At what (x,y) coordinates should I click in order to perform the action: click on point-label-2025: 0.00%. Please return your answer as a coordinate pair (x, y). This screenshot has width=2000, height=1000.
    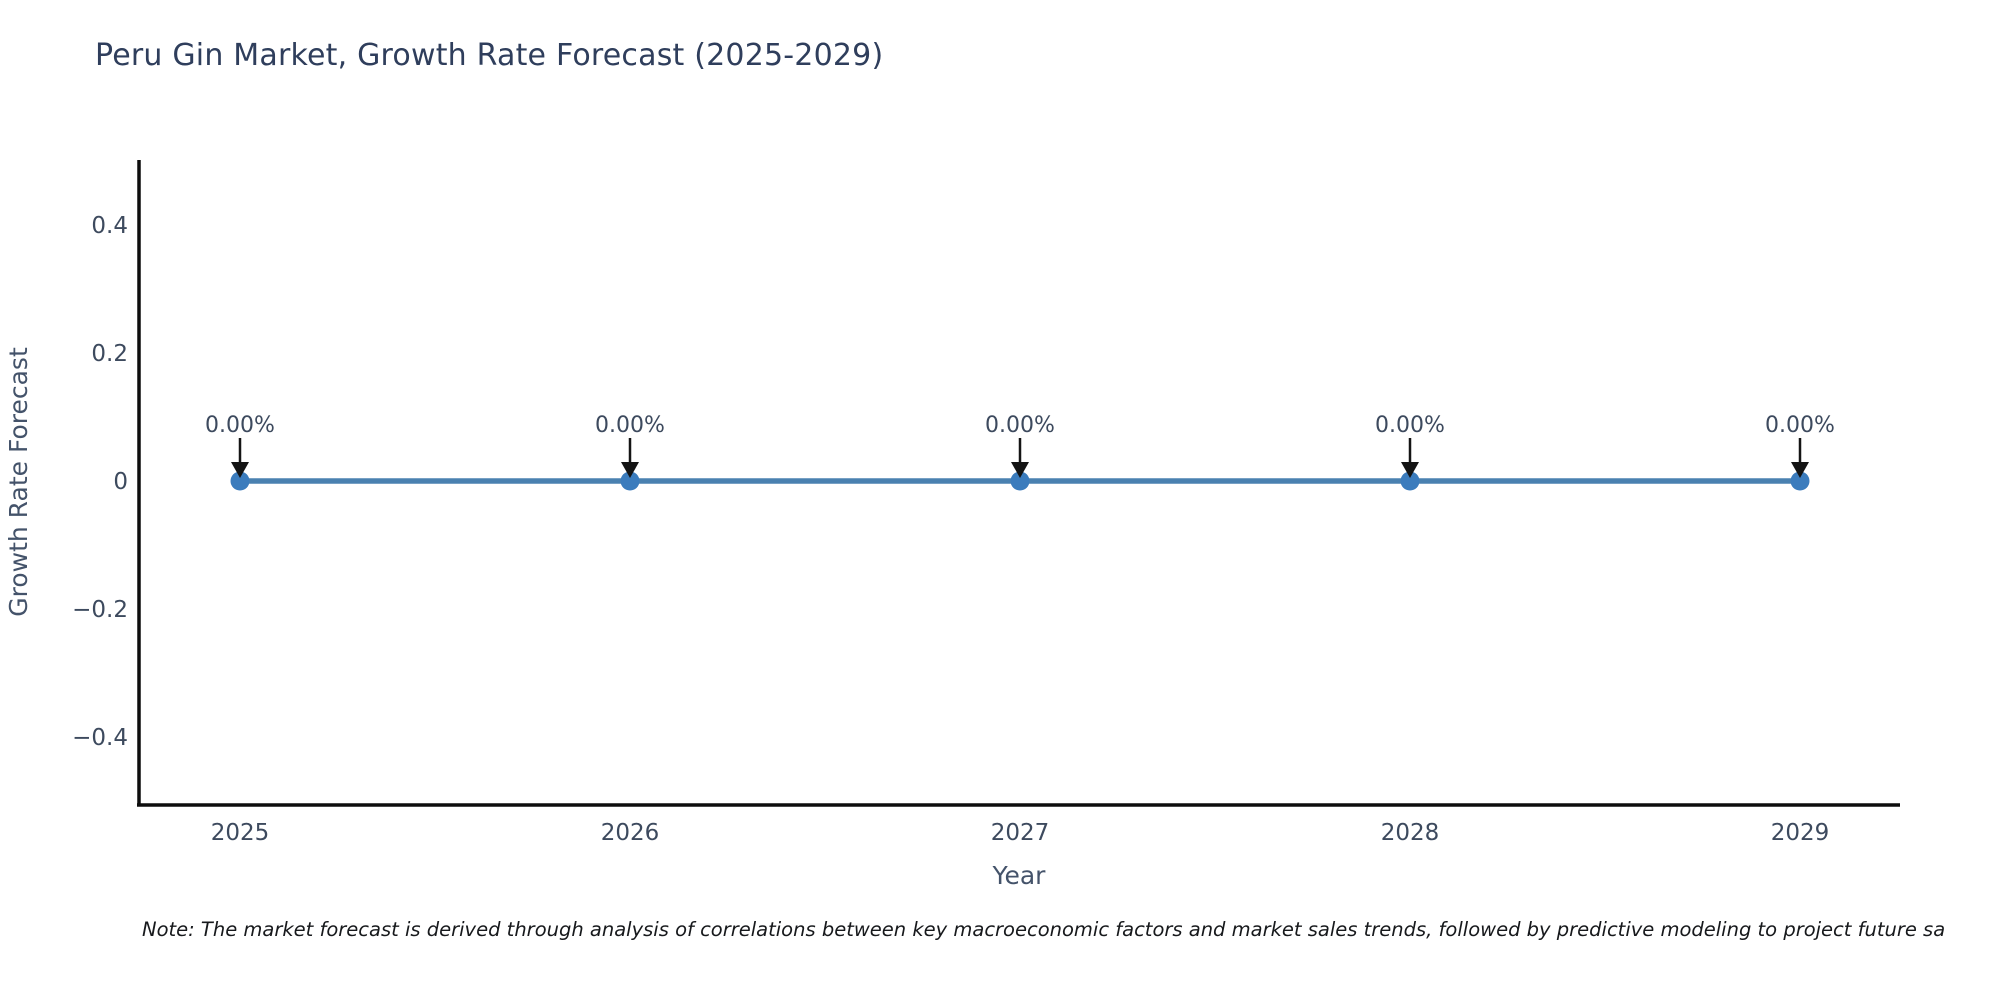
    Looking at the image, I should click on (240, 425).